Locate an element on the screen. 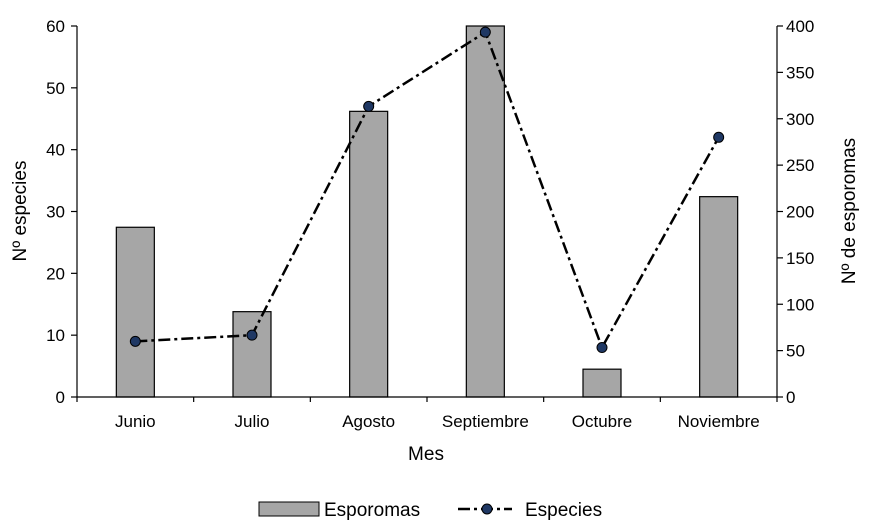  y-tick-label-right: 400 is located at coordinates (800, 26).